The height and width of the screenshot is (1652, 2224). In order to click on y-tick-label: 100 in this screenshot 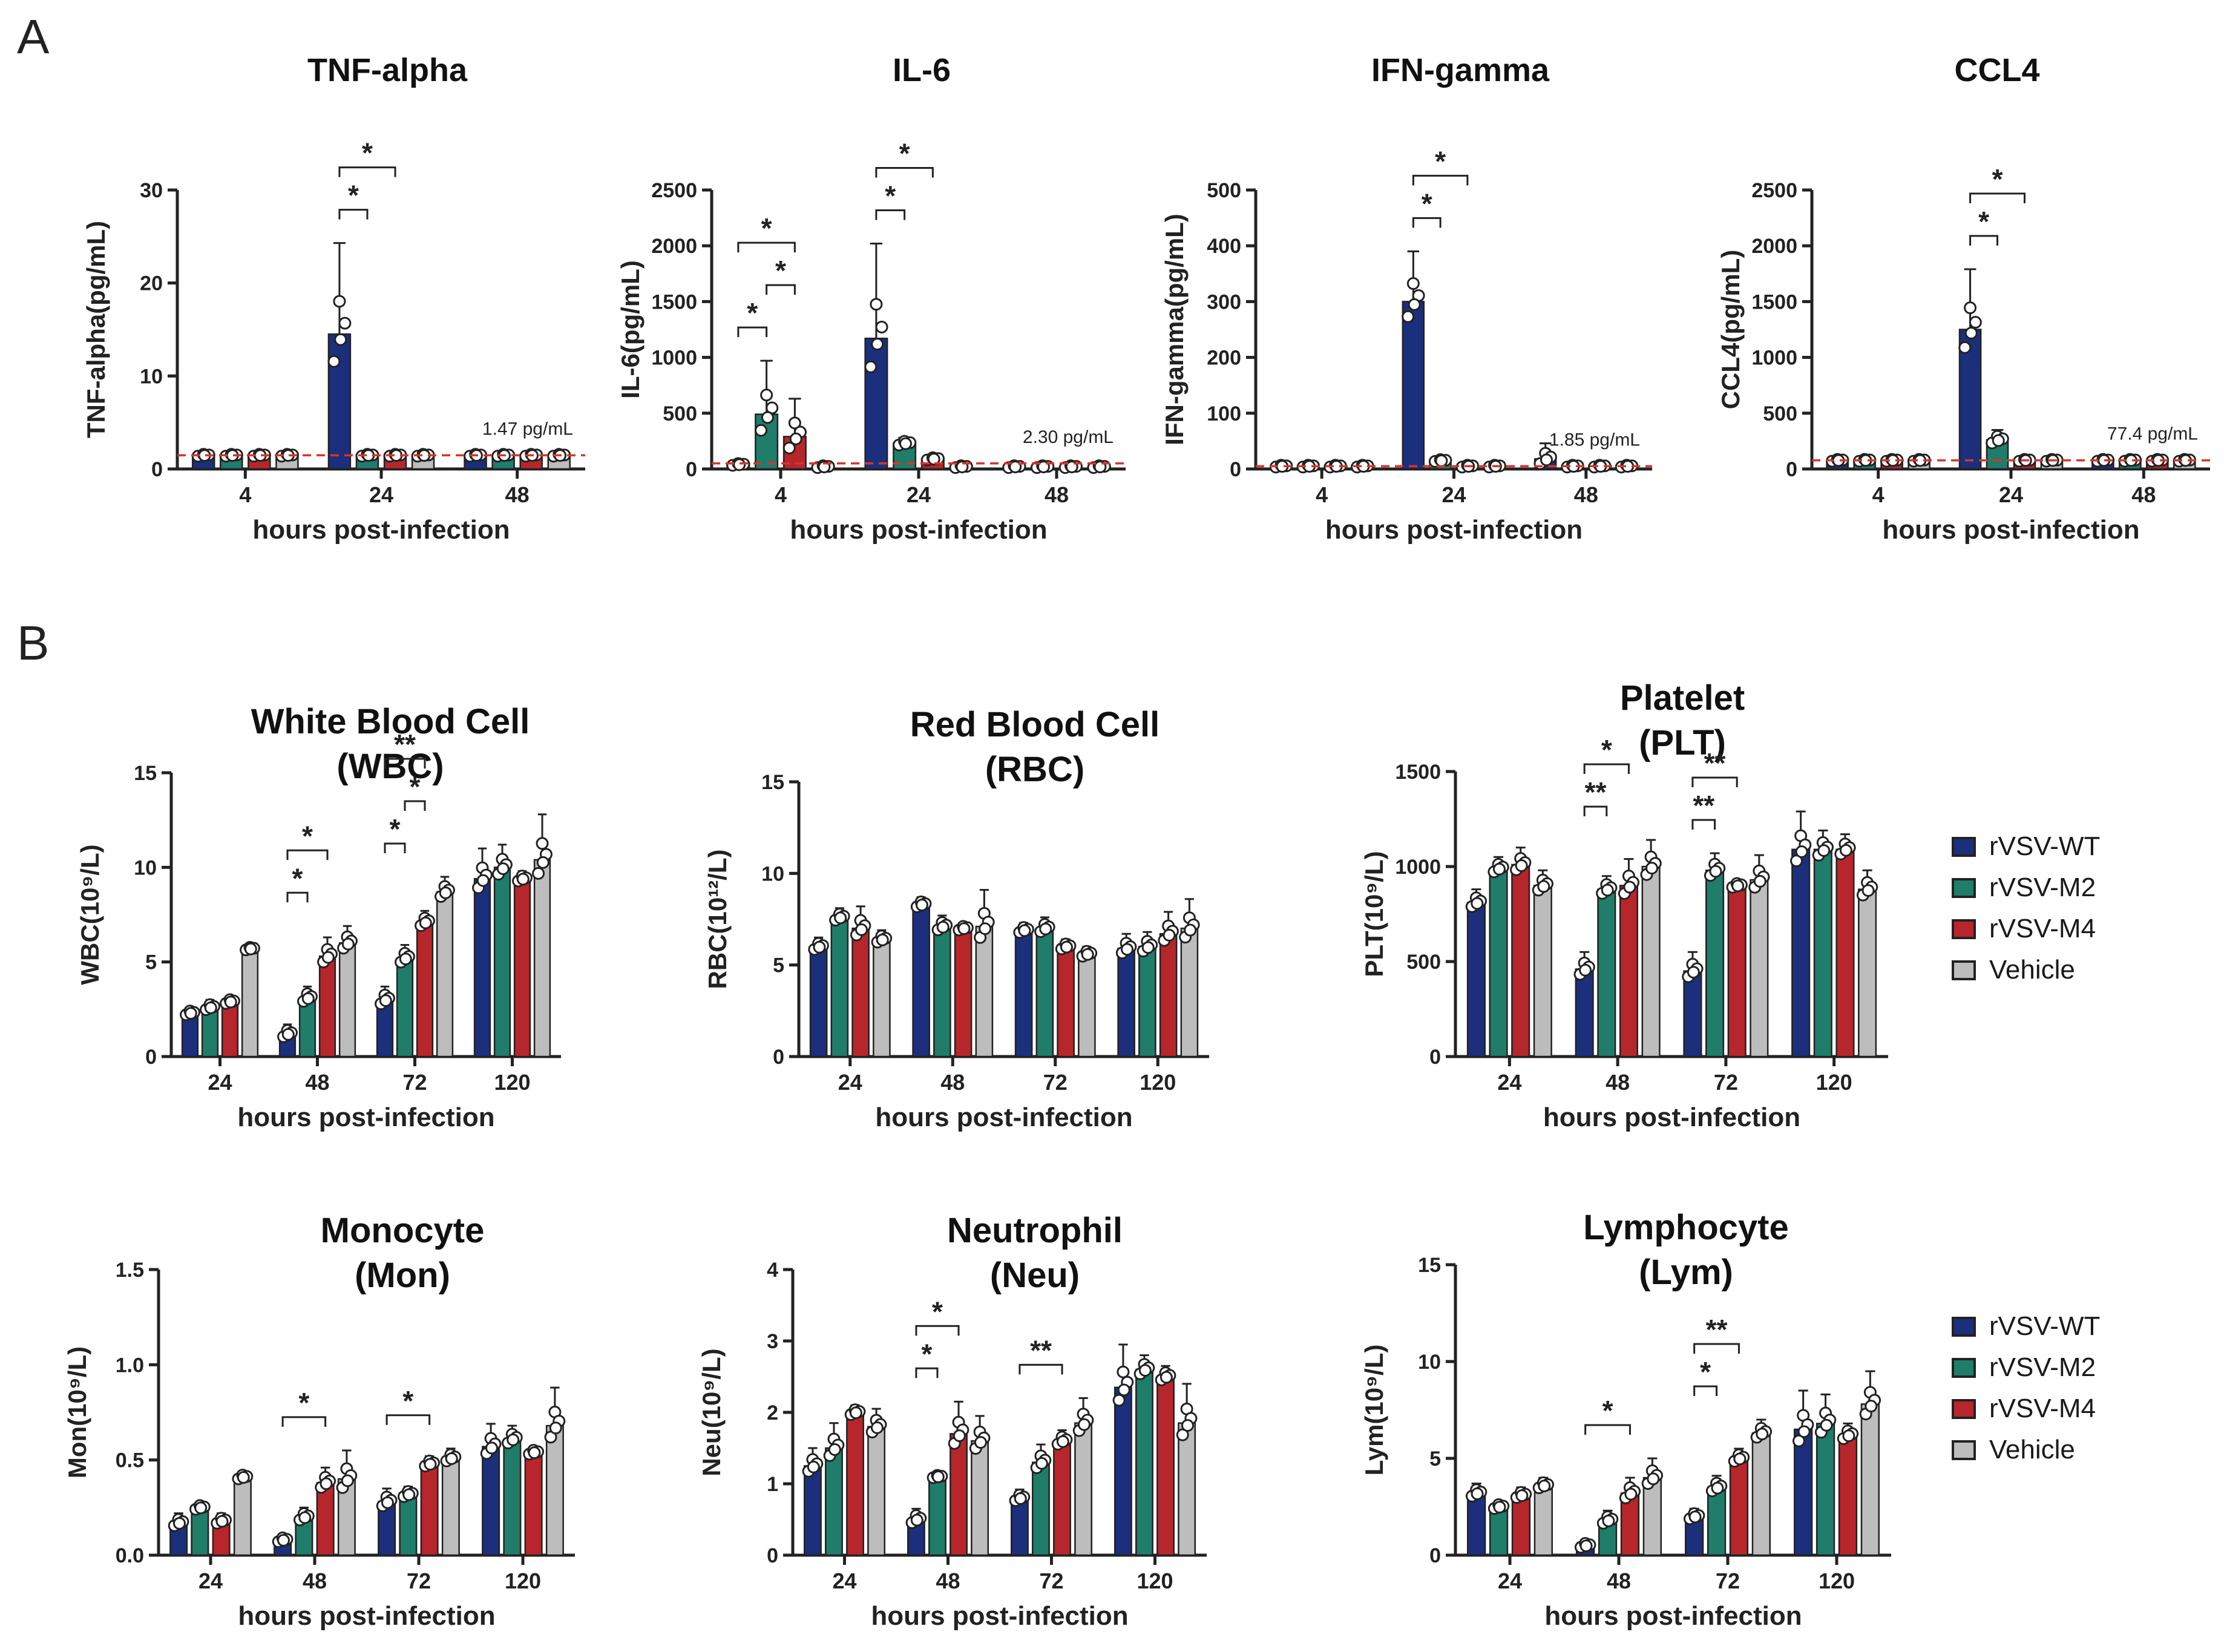, I will do `click(1224, 413)`.